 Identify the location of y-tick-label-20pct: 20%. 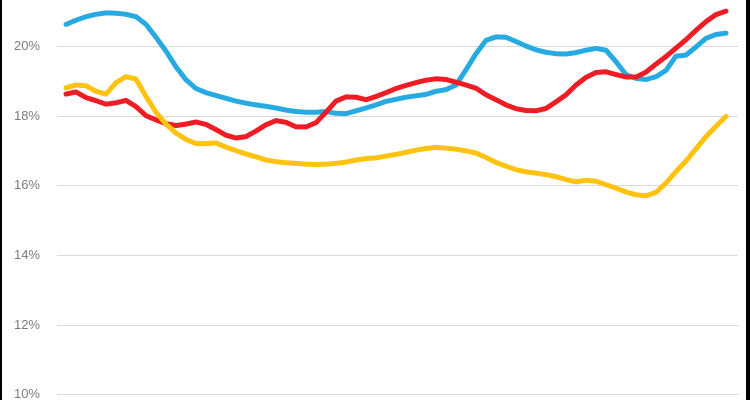
(26, 45).